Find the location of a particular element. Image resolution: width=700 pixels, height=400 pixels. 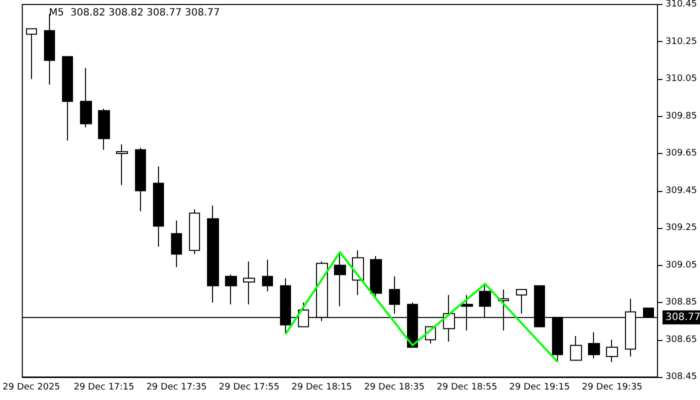

x-tick-label: 29 Dec 2025 is located at coordinates (31, 387).